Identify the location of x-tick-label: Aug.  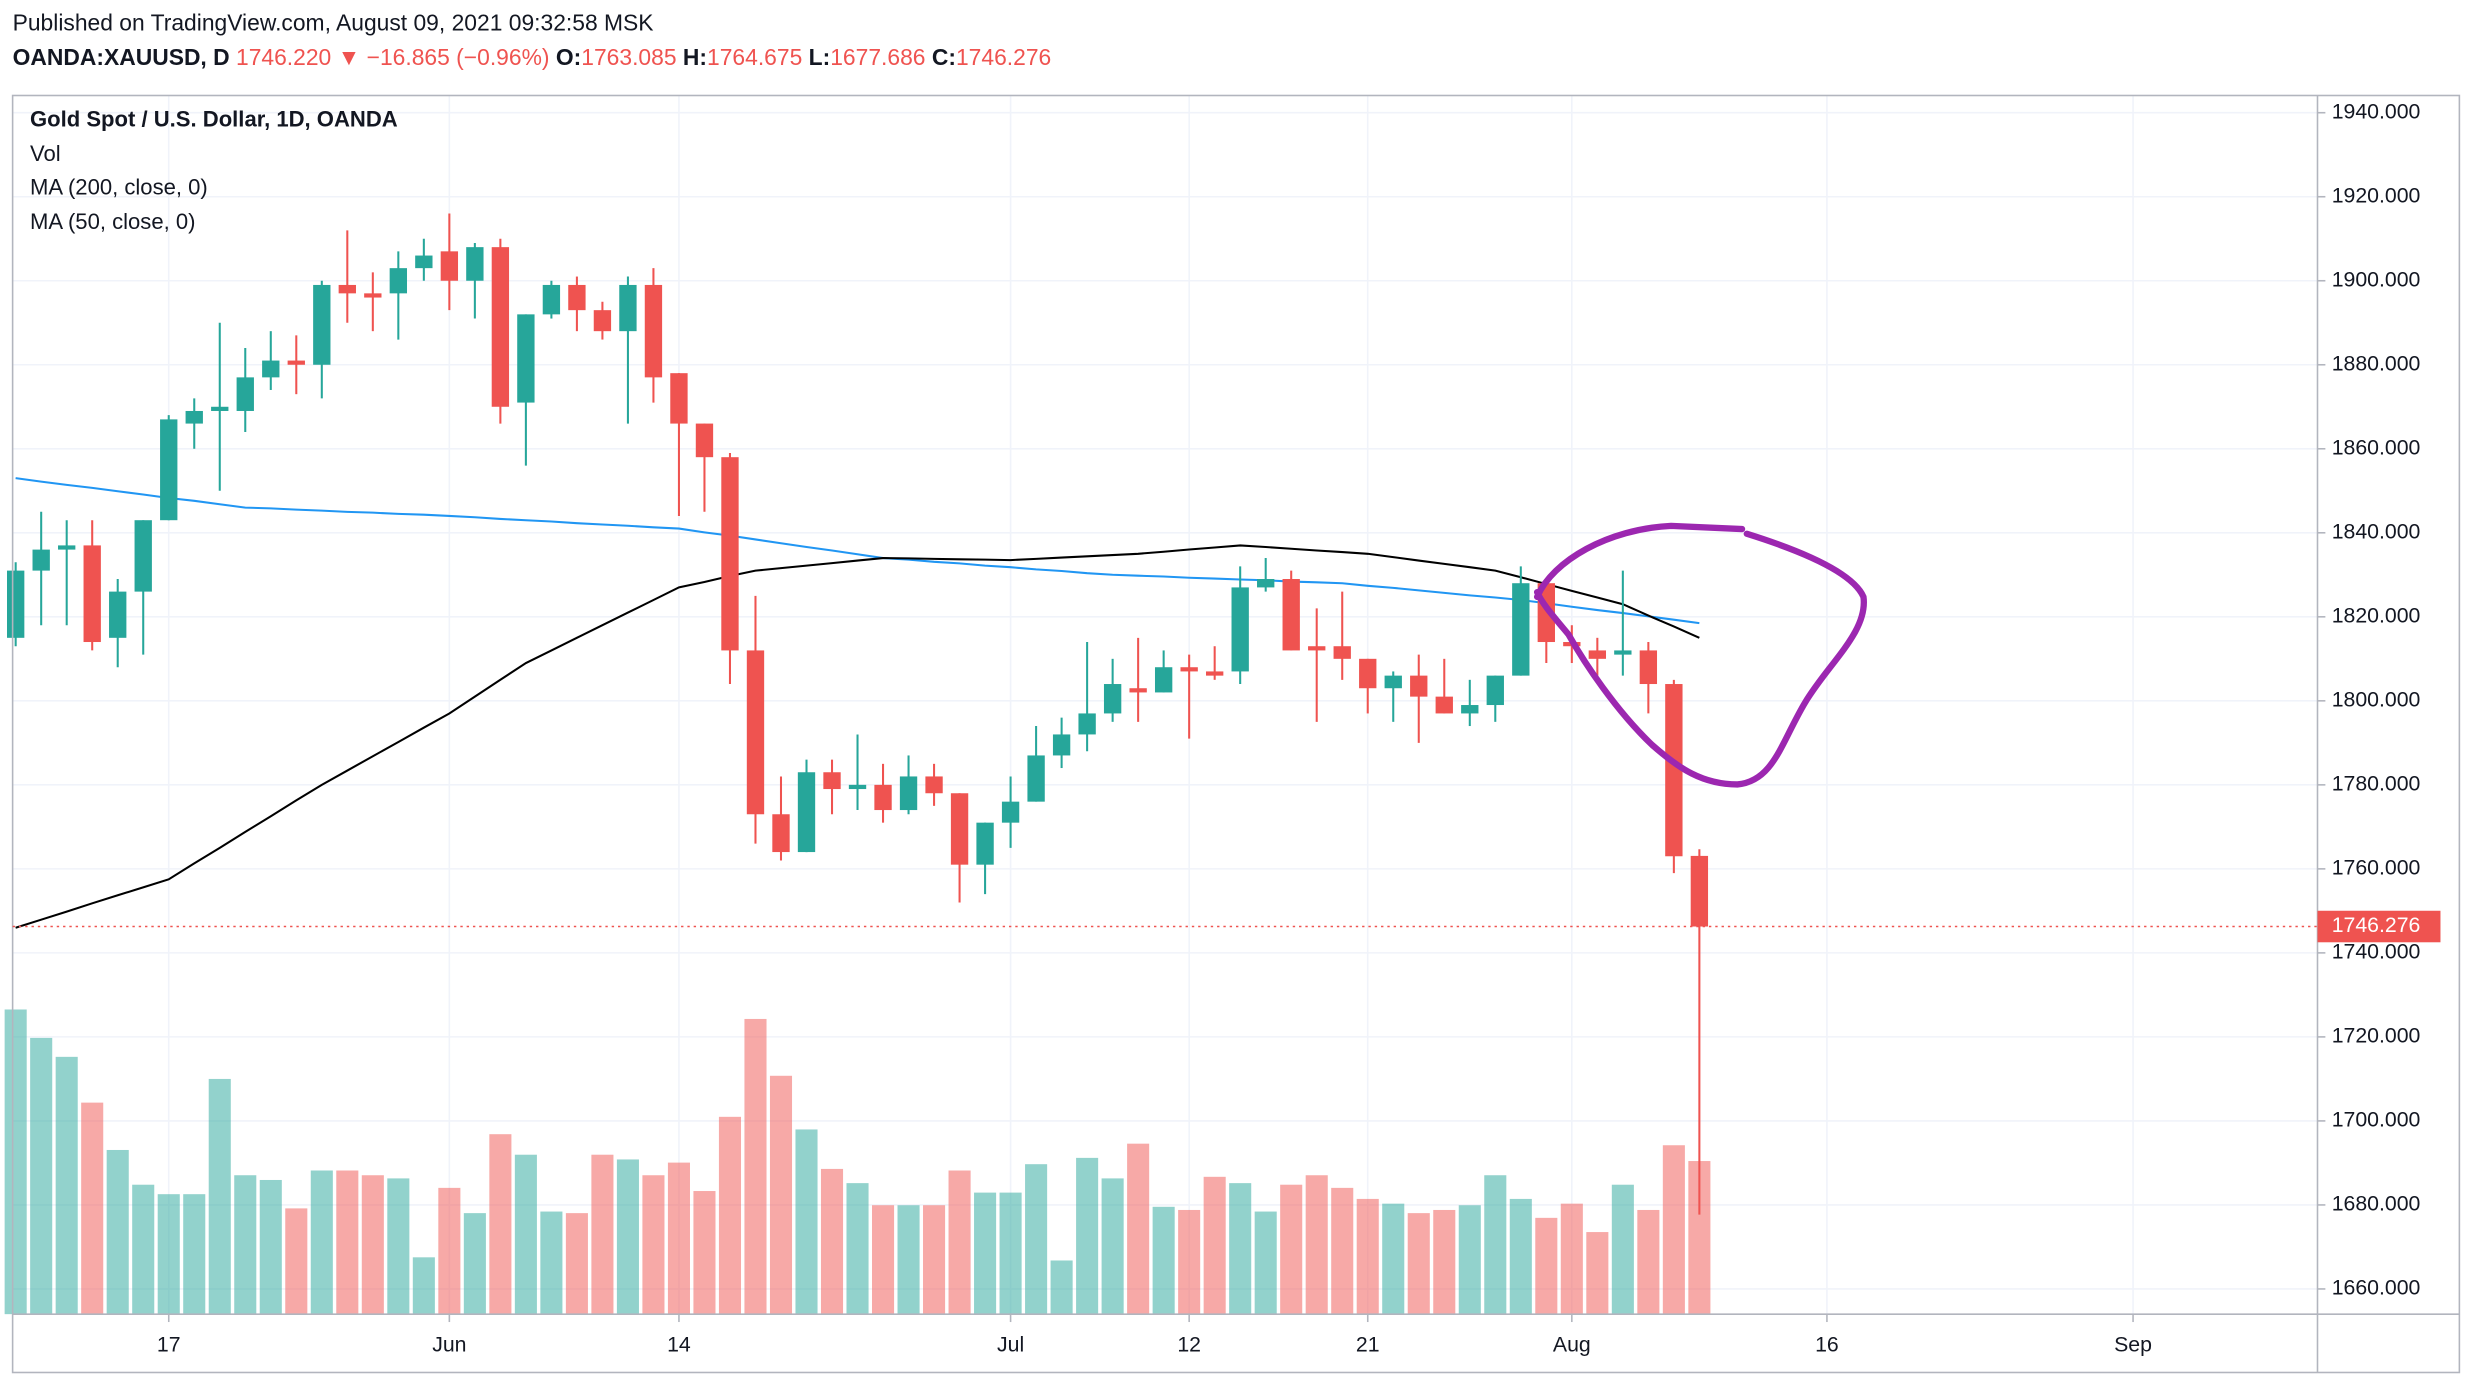
(1572, 1344).